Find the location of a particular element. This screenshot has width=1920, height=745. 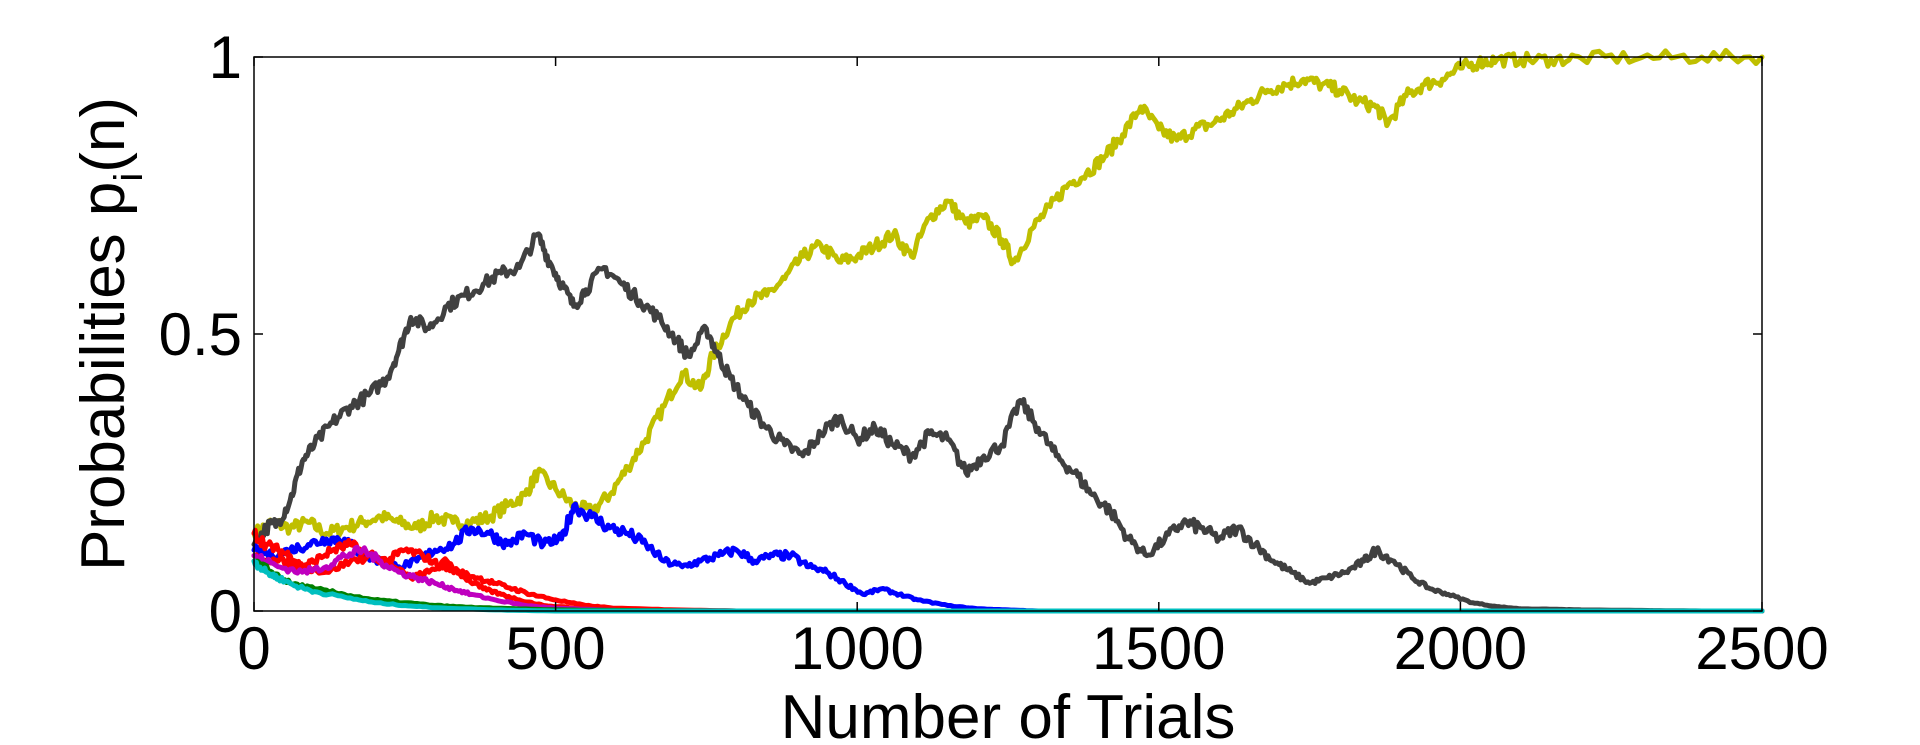

y-tick-label: 0.5 is located at coordinates (200, 334).